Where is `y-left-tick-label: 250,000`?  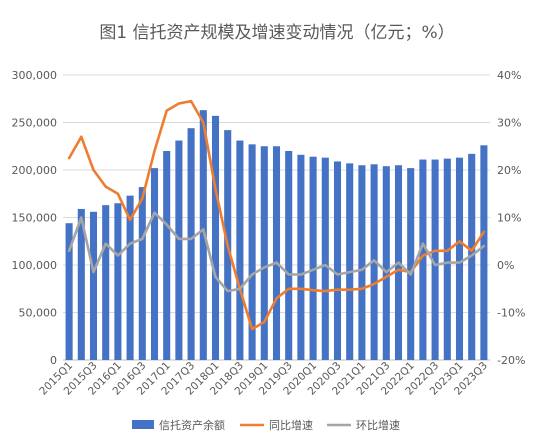 y-left-tick-label: 250,000 is located at coordinates (35, 123).